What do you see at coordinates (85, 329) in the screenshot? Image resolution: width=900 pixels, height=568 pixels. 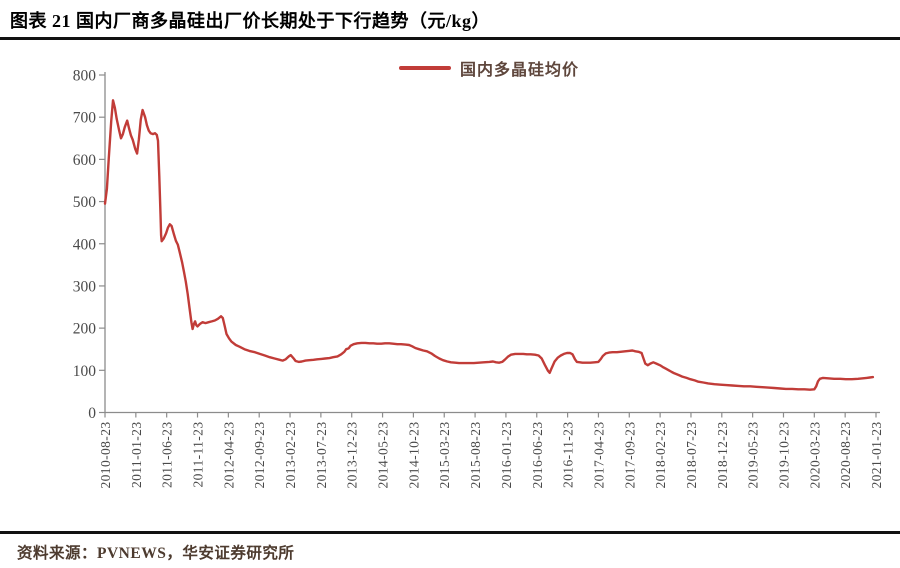 I see `y-tick-label: 200` at bounding box center [85, 329].